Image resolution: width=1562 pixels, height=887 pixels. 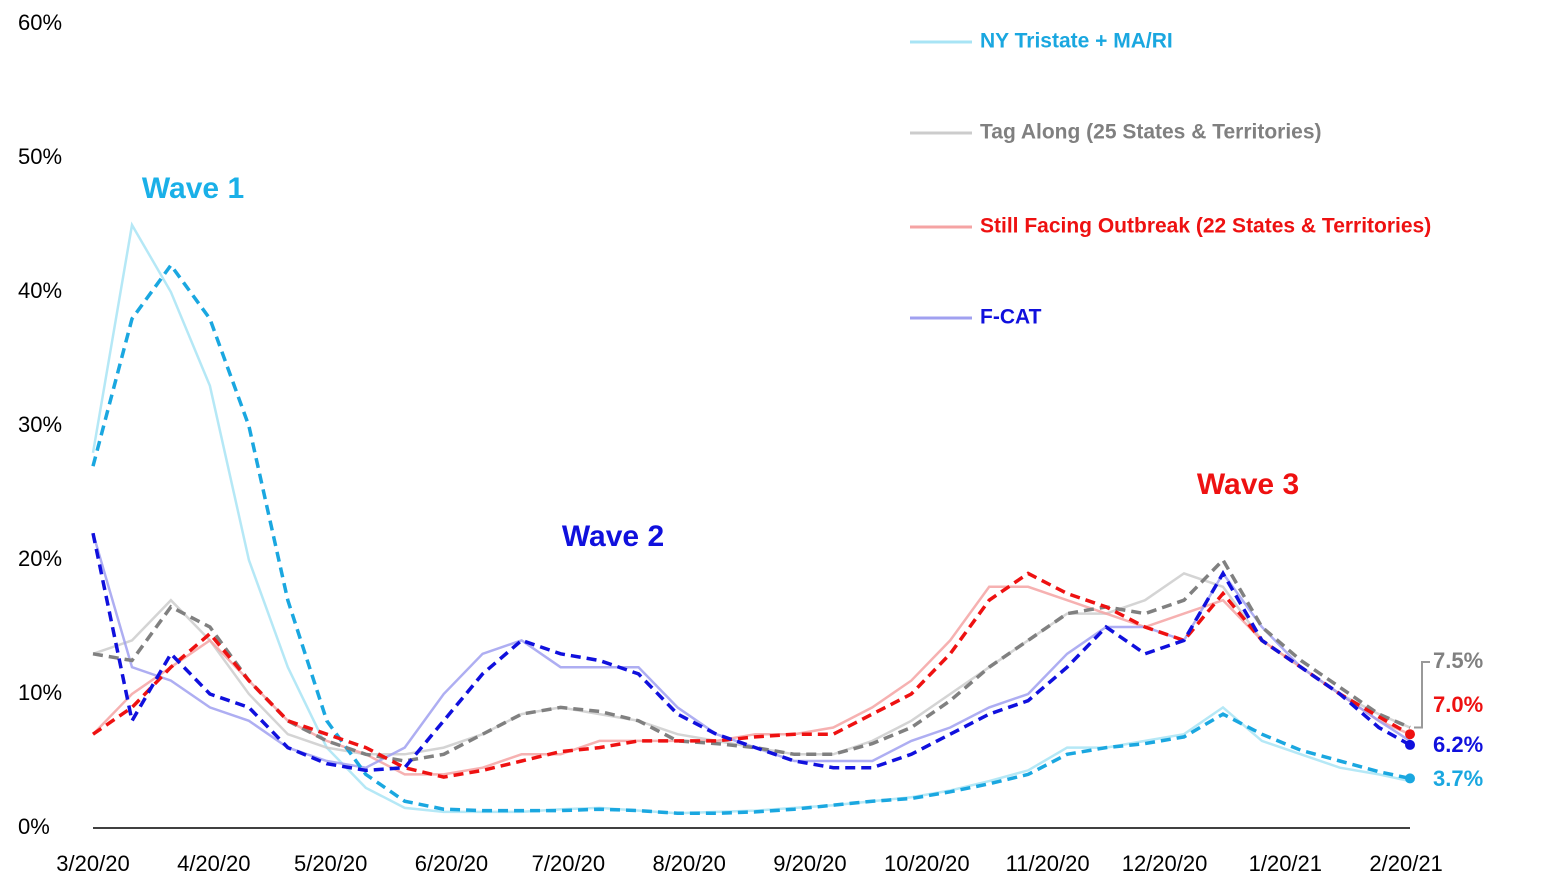 I want to click on y-tick-label: 50%, so click(x=40, y=156).